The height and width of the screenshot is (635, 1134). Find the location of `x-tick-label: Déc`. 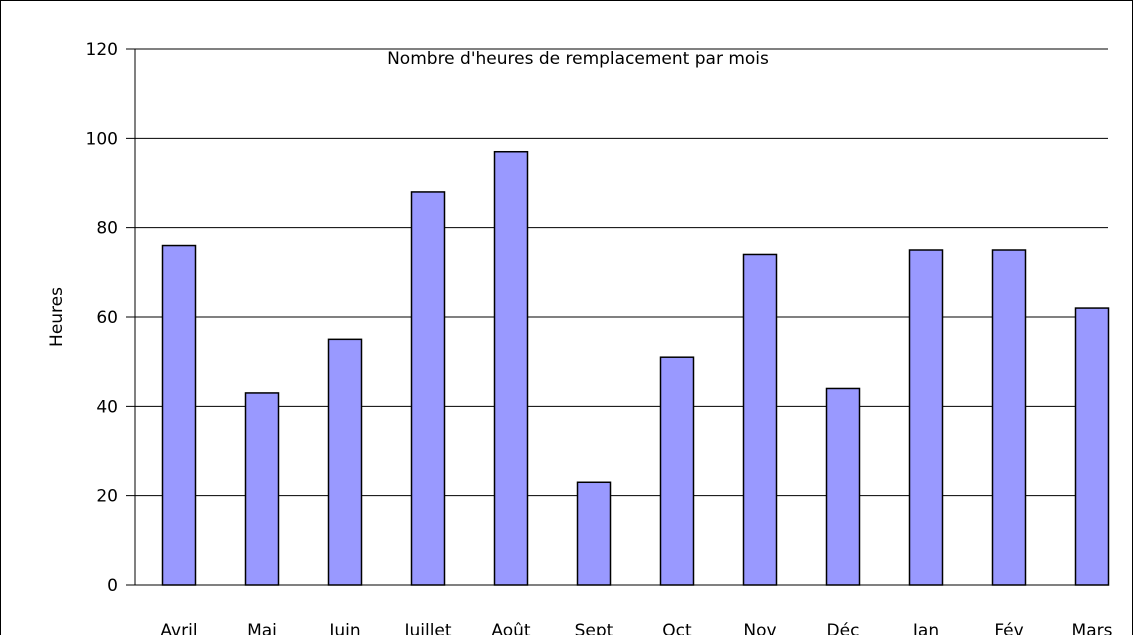

x-tick-label: Déc is located at coordinates (843, 628).